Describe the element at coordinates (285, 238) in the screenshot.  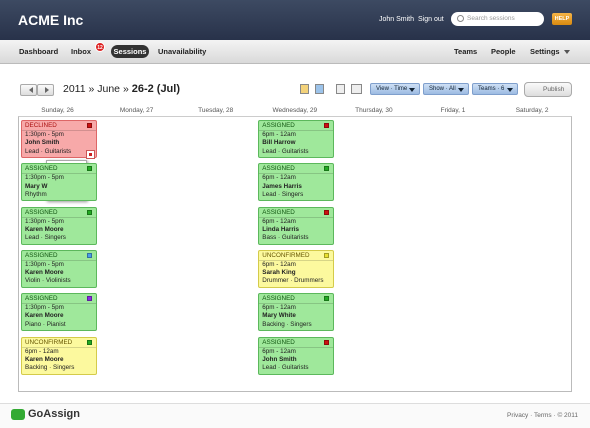
I see `session-role: Bass · Guitarists` at that location.